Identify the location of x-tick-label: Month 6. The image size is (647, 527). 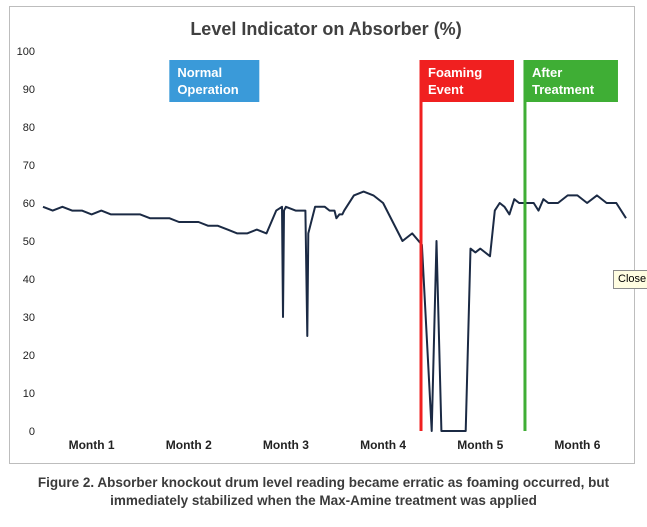
(577, 445).